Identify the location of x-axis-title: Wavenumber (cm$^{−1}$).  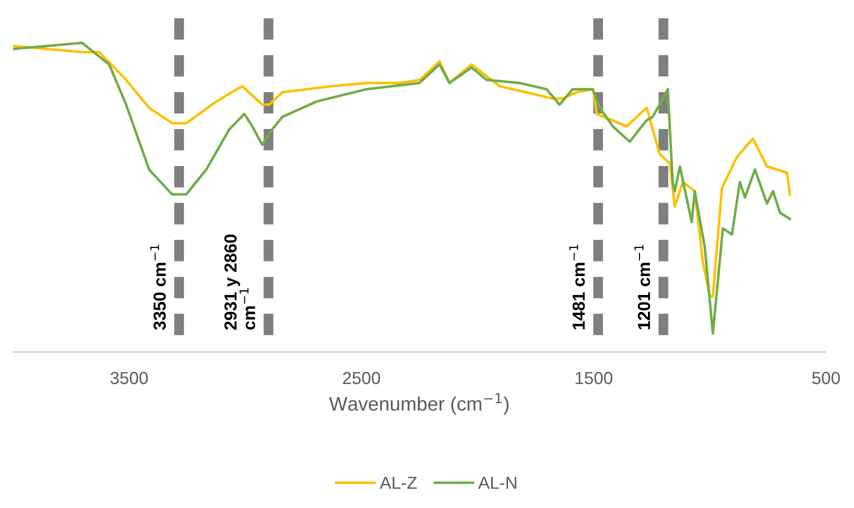
(419, 404).